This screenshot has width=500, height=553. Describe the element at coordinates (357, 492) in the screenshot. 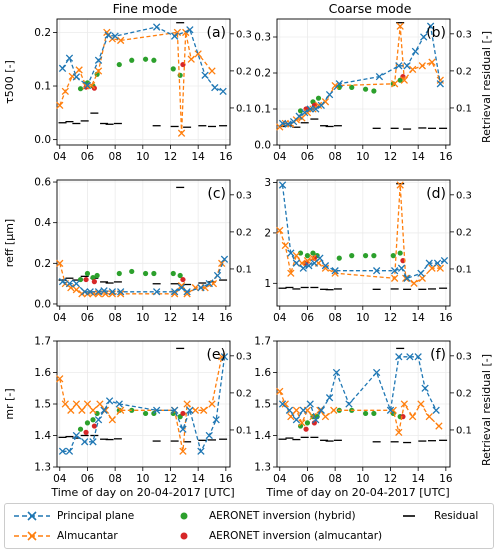

I see `x-axis-title-right: Time of day on 20-04-2017 [UTC]` at that location.